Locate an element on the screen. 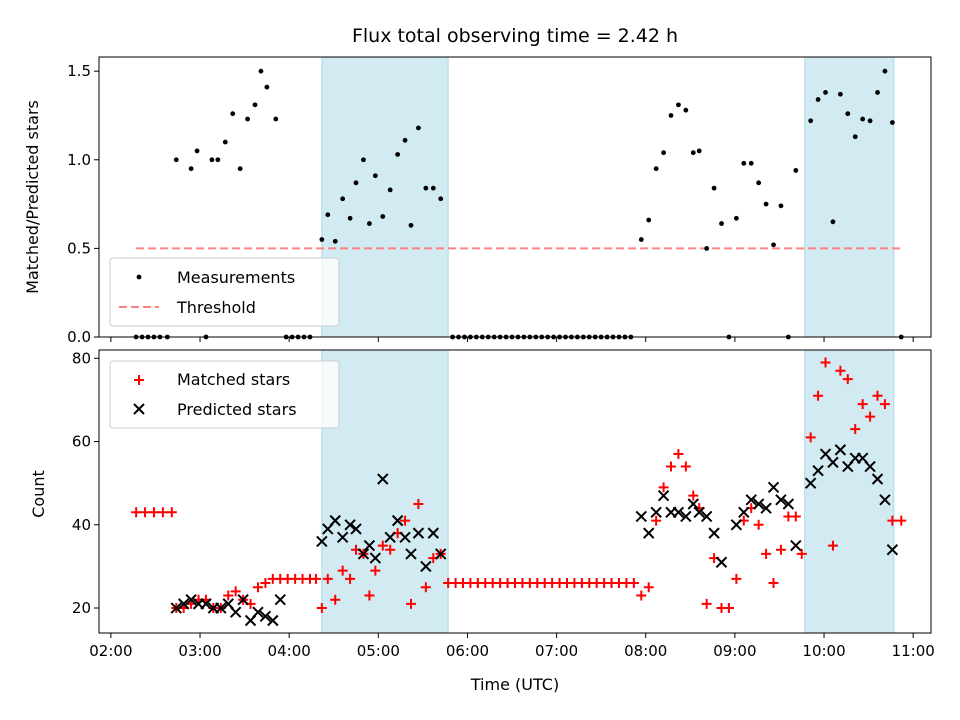 This screenshot has width=960, height=720. legend-matched-label: Matched stars is located at coordinates (233, 379).